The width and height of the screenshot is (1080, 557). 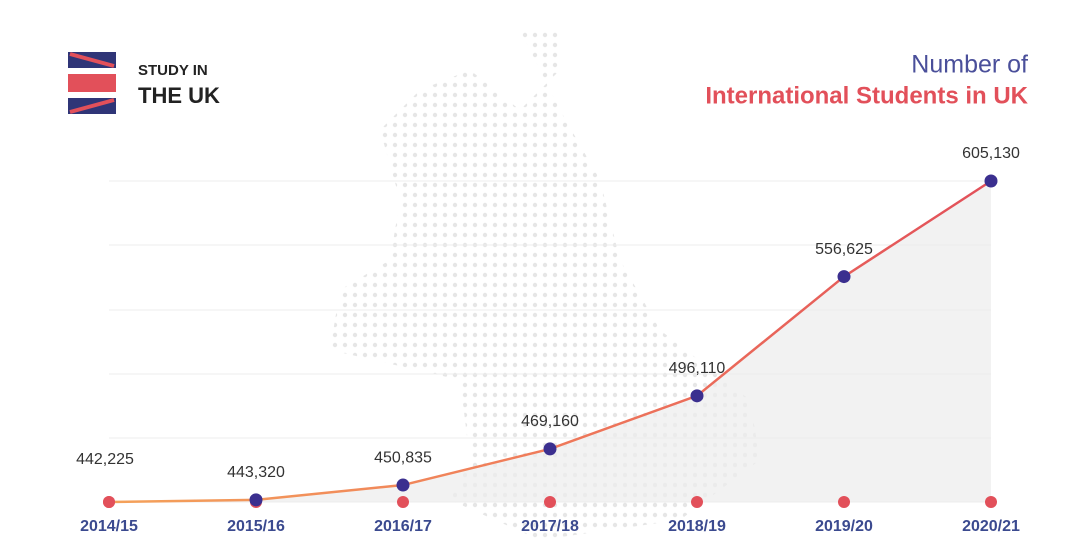 What do you see at coordinates (991, 526) in the screenshot?
I see `x-tick-label: 2020/21` at bounding box center [991, 526].